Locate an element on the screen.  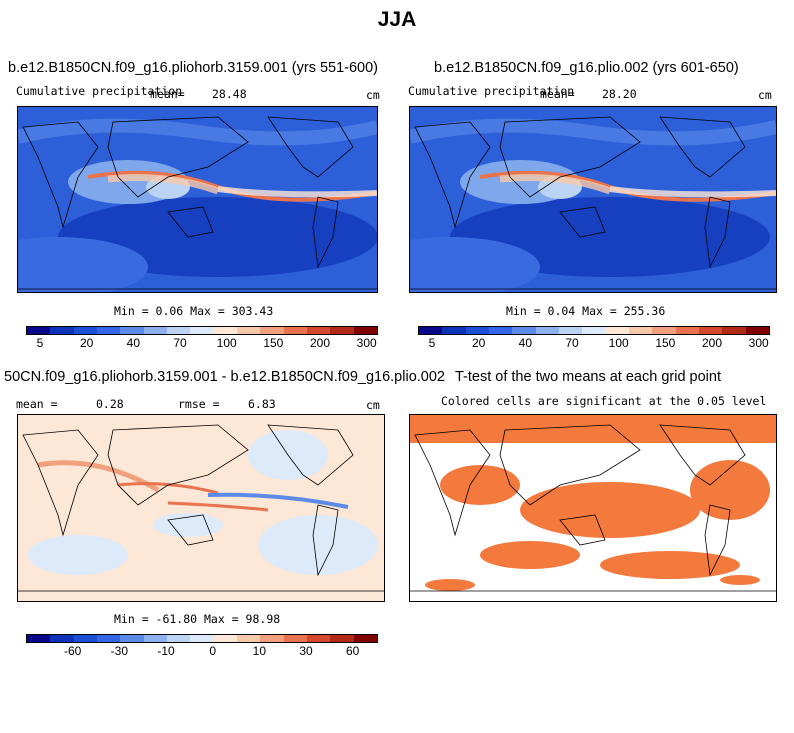
panel3-mean-value: 0.28 is located at coordinates (110, 404).